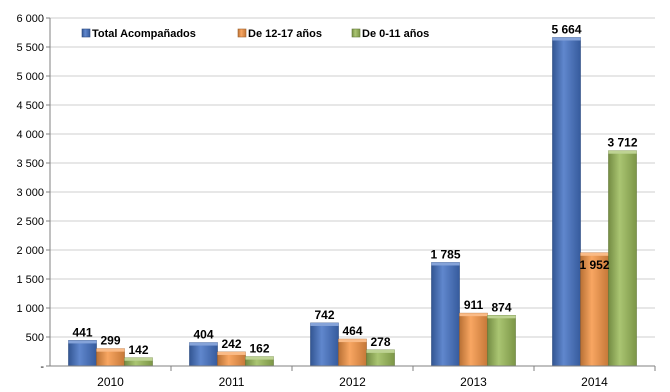 Image resolution: width=670 pixels, height=392 pixels. Describe the element at coordinates (380, 342) in the screenshot. I see `data-label: 278` at that location.